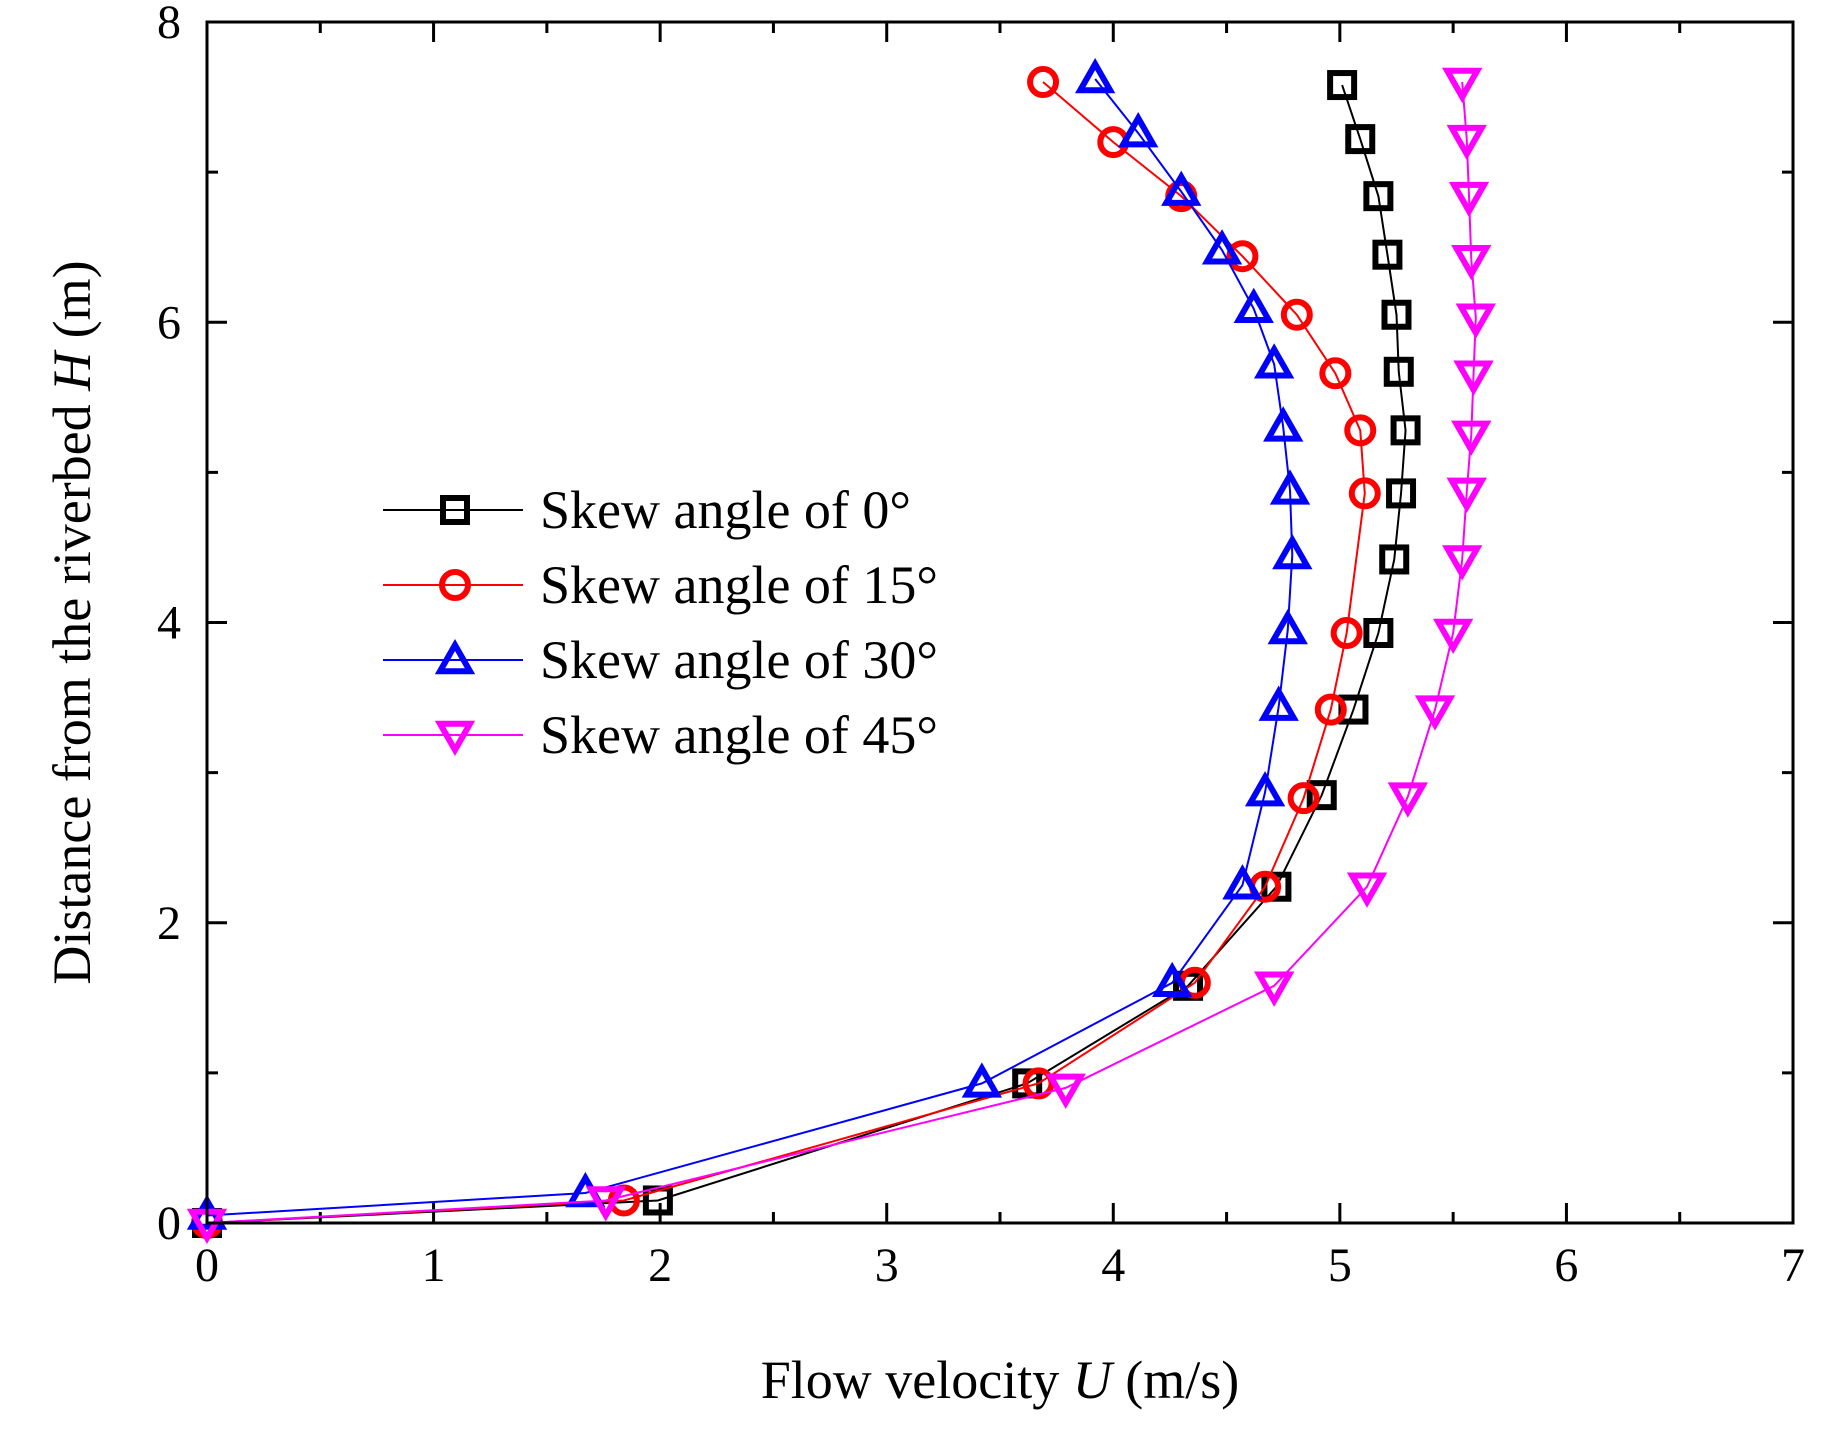  I want to click on y-axis-title-prefix: Distance from the riverbed, so click(72, 688).